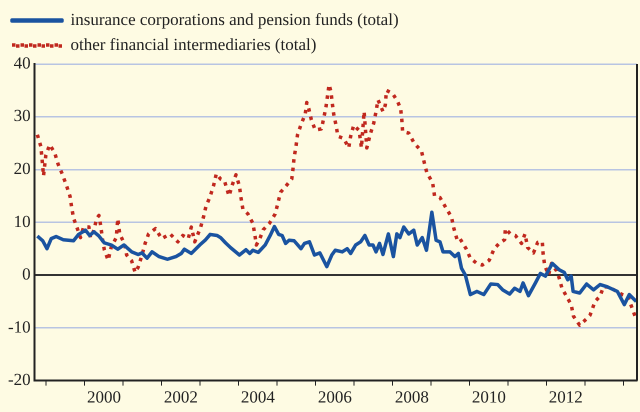  I want to click on y-tick-label: -10, so click(19, 326).